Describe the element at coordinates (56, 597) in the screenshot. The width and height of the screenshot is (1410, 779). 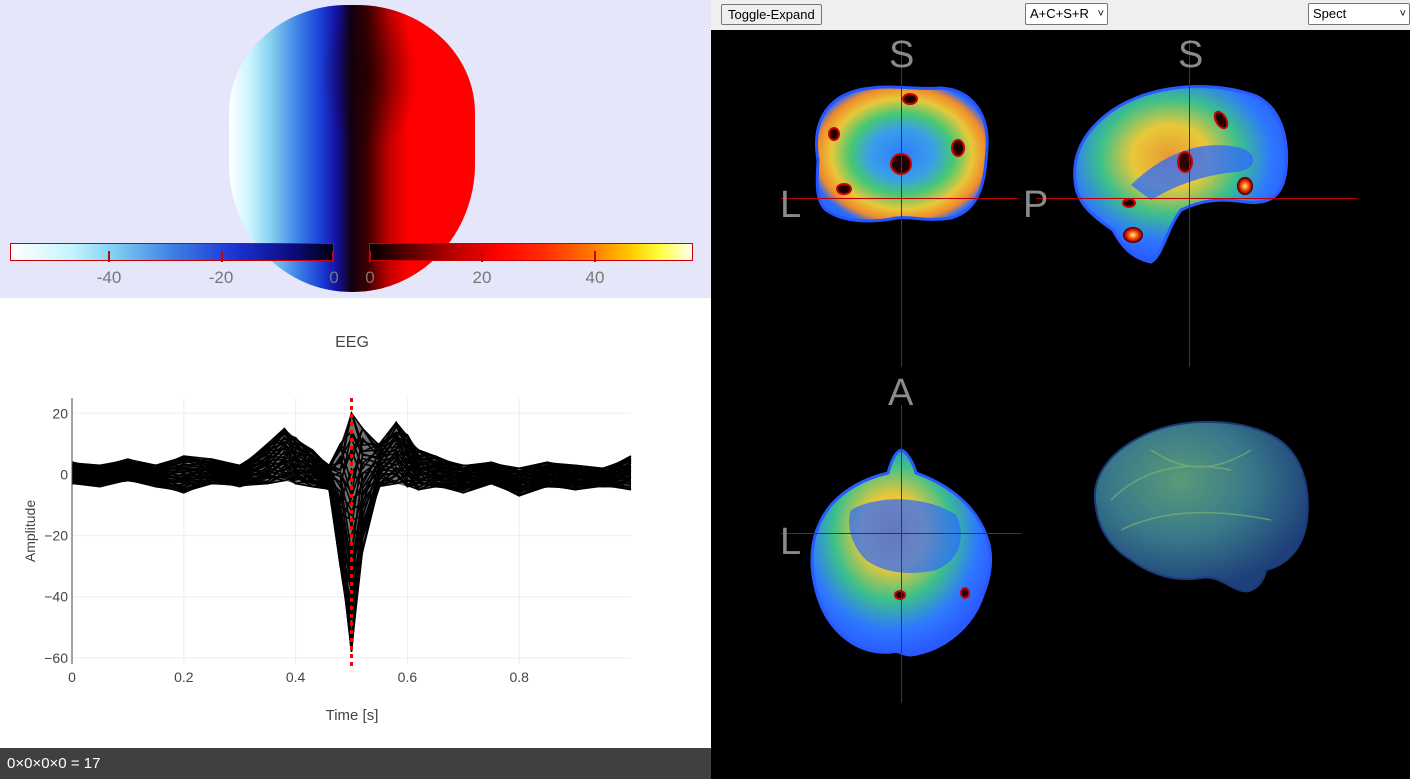
I see `y-tick-label: −40` at that location.